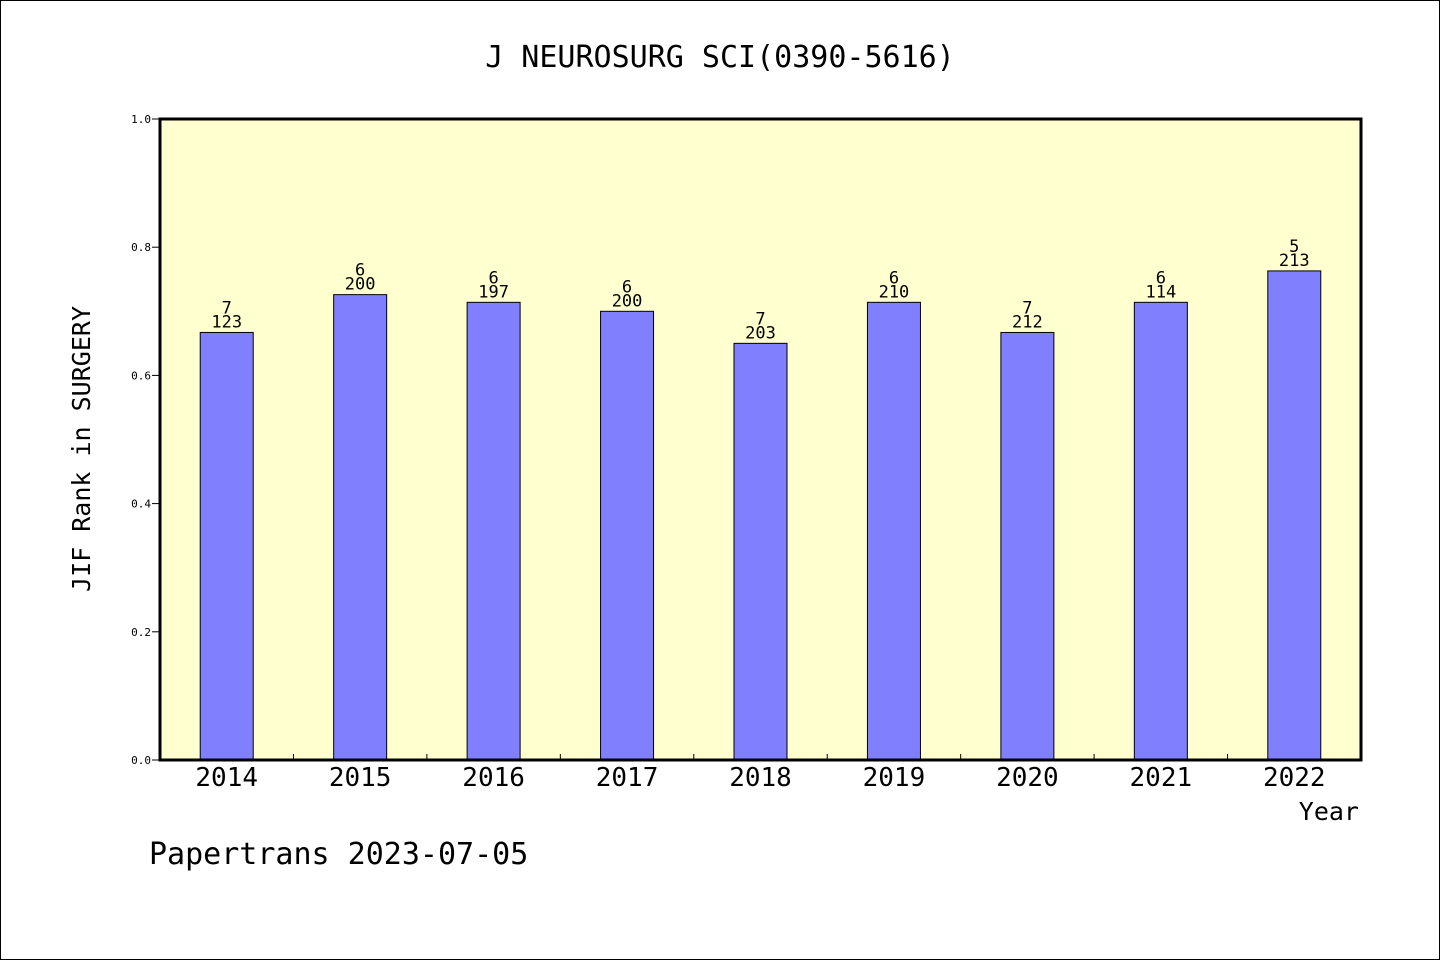 The image size is (1440, 960). Describe the element at coordinates (894, 778) in the screenshot. I see `x-tick-label: 2019` at that location.